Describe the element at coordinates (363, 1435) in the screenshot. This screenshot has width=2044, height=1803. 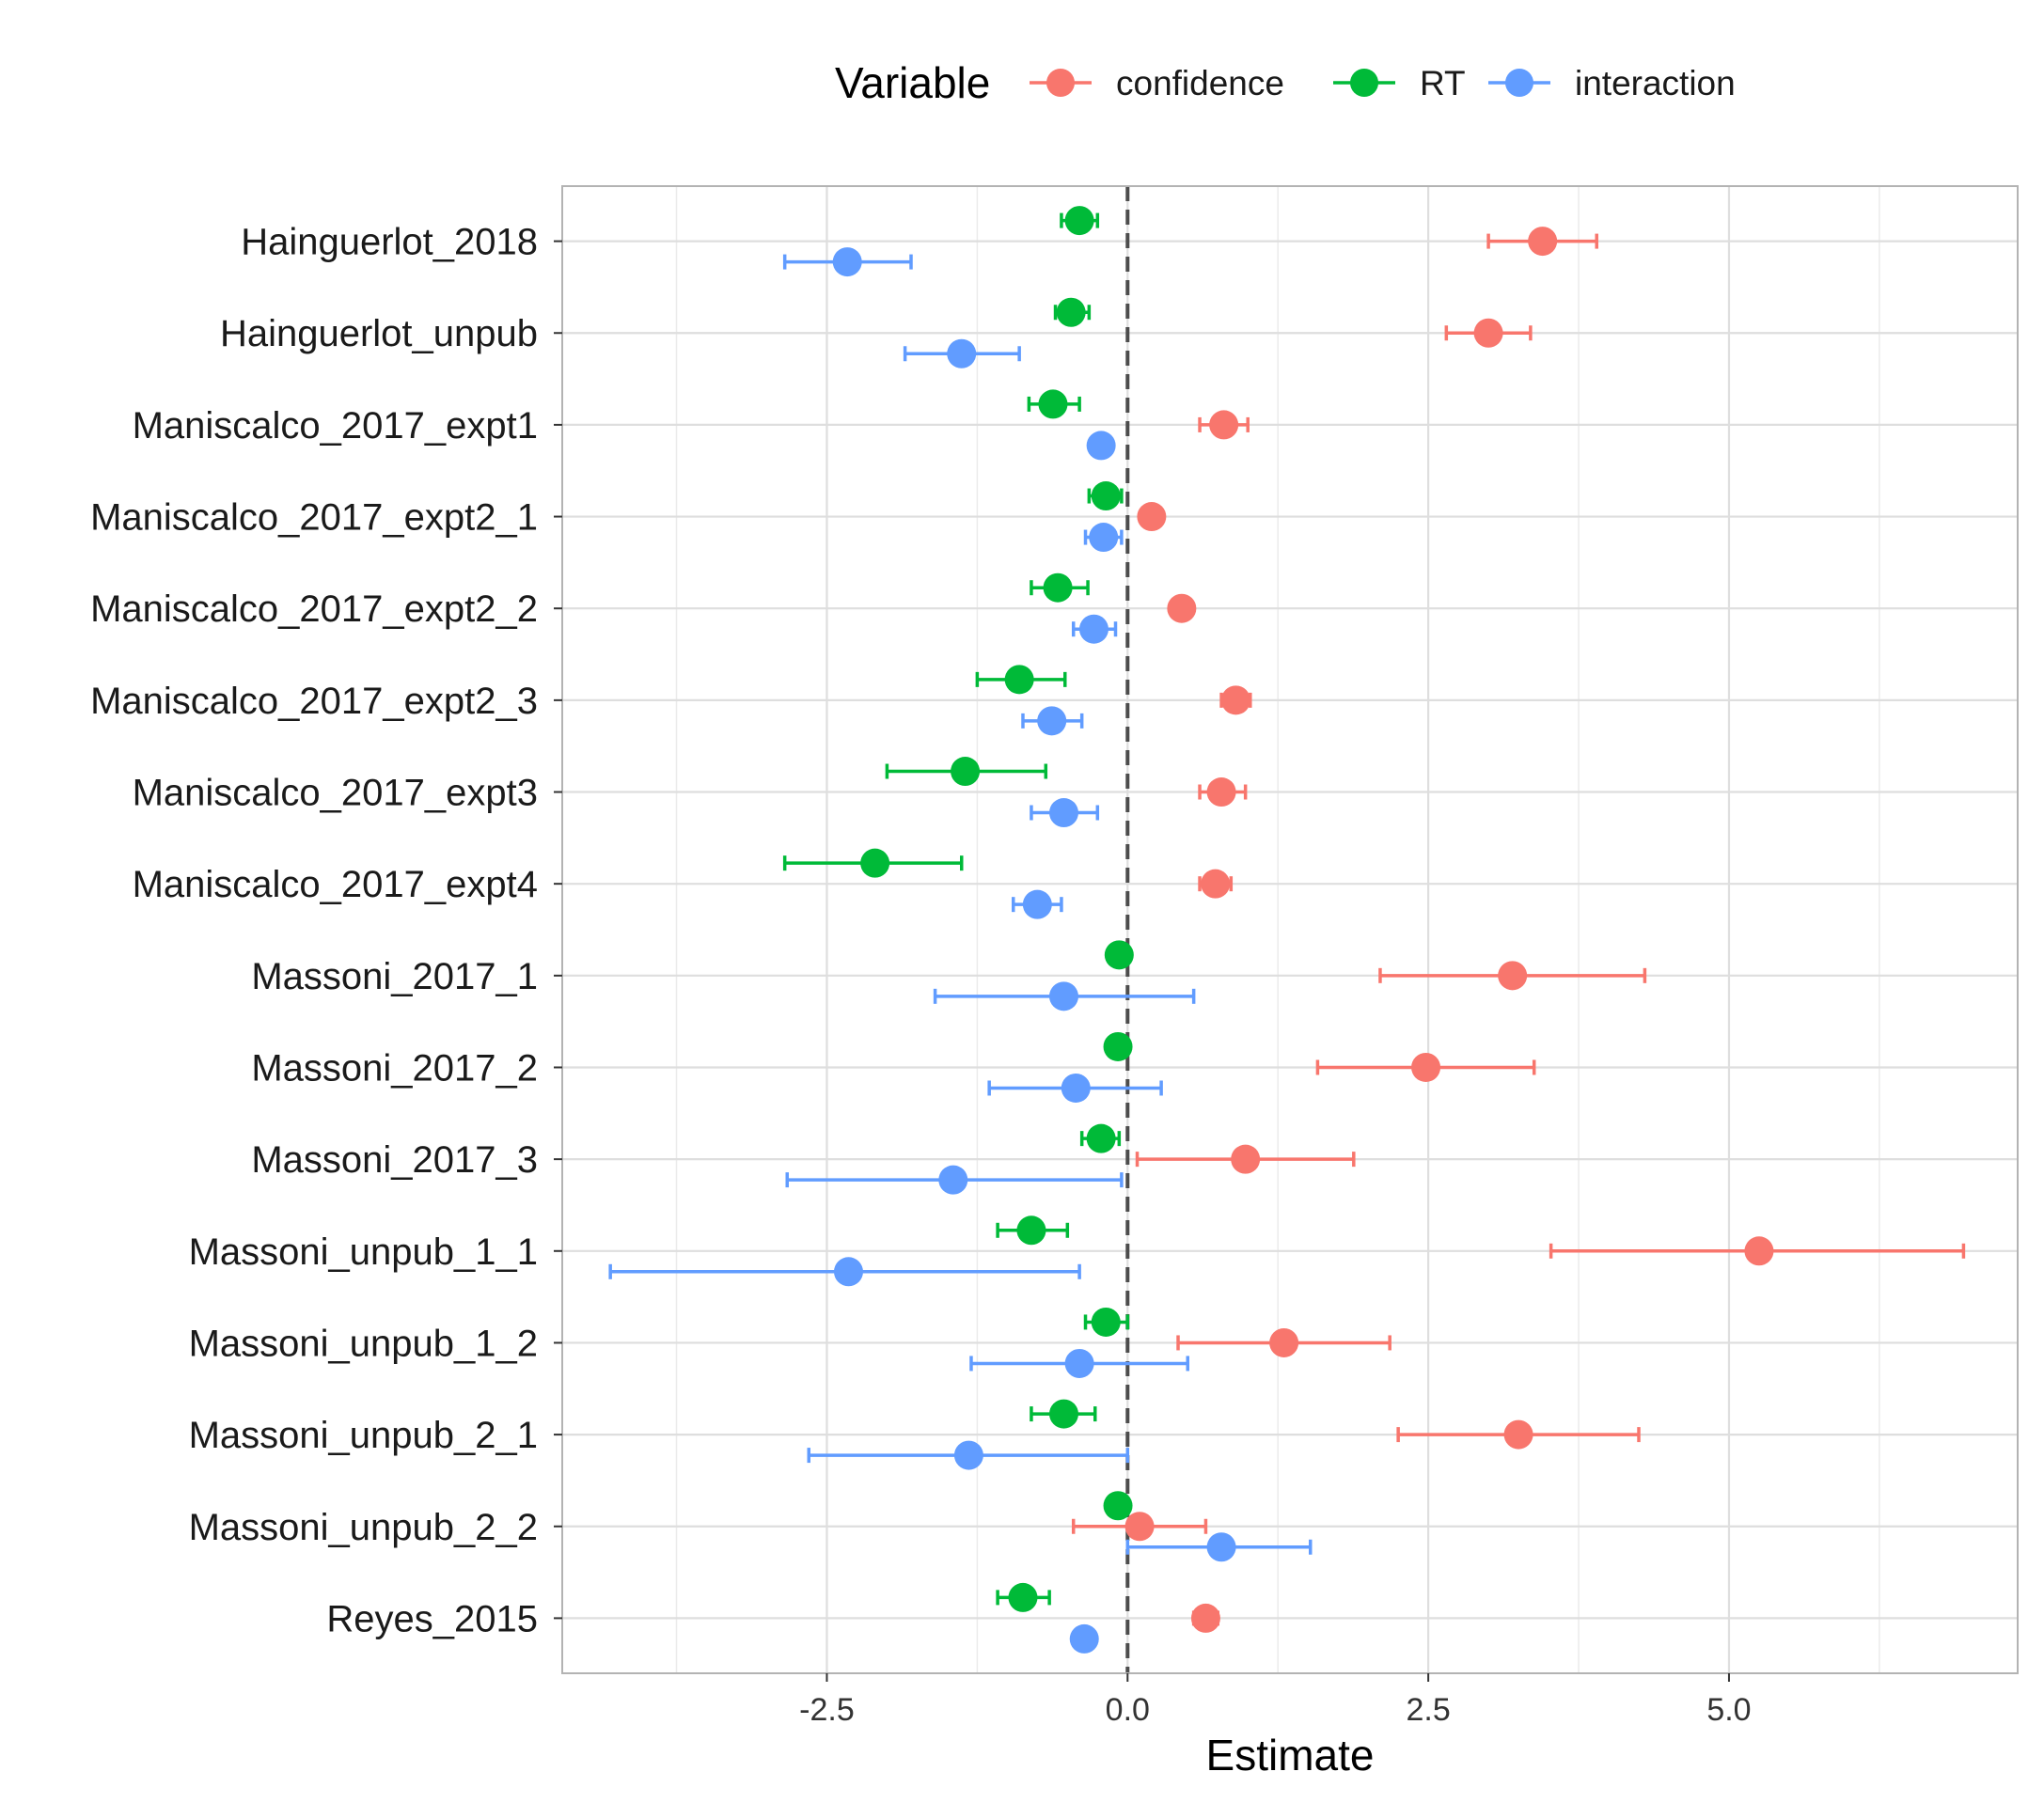
I see `study-label: Massoni_unpub_2_1` at that location.